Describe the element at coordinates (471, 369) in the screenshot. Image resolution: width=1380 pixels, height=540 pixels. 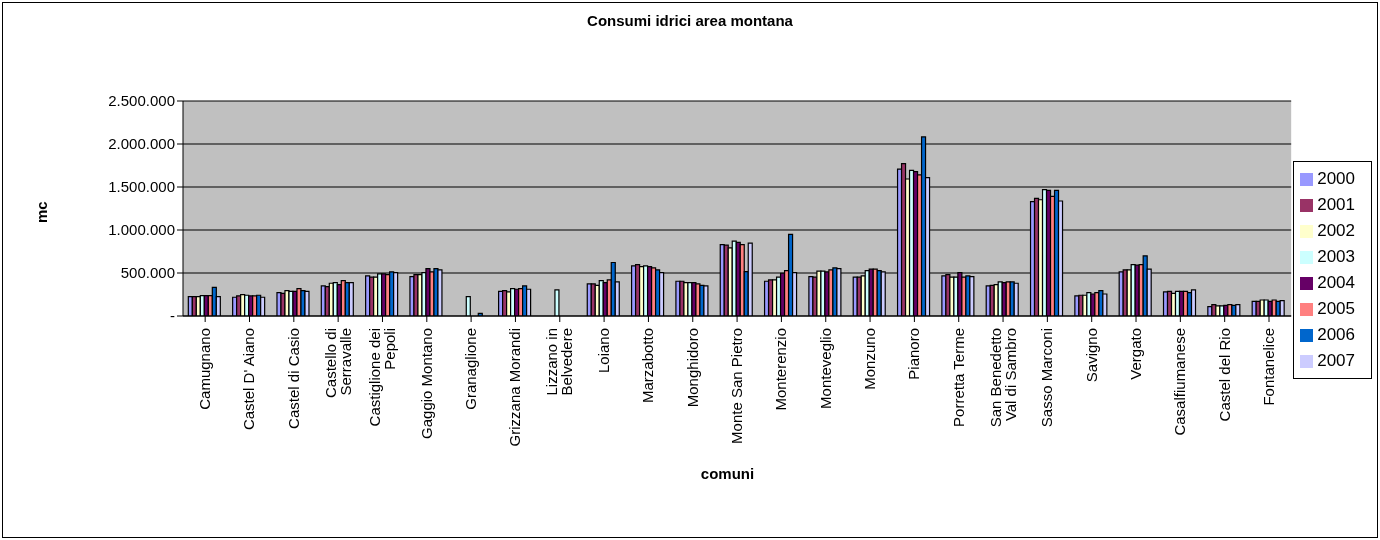
I see `x-tick-label: Granaglione` at that location.